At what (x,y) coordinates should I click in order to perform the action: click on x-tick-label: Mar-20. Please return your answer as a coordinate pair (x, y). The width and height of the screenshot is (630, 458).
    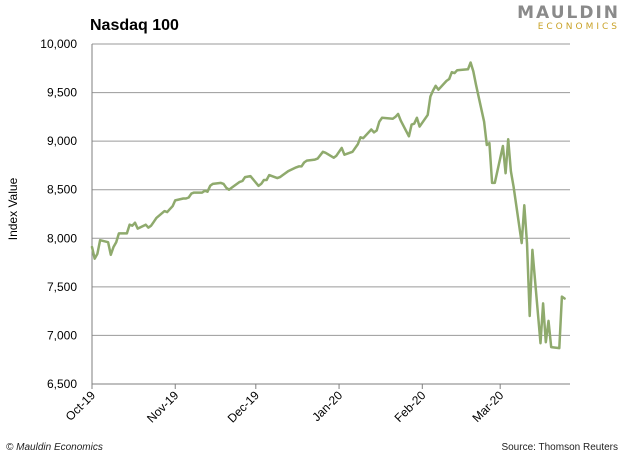
    Looking at the image, I should click on (488, 406).